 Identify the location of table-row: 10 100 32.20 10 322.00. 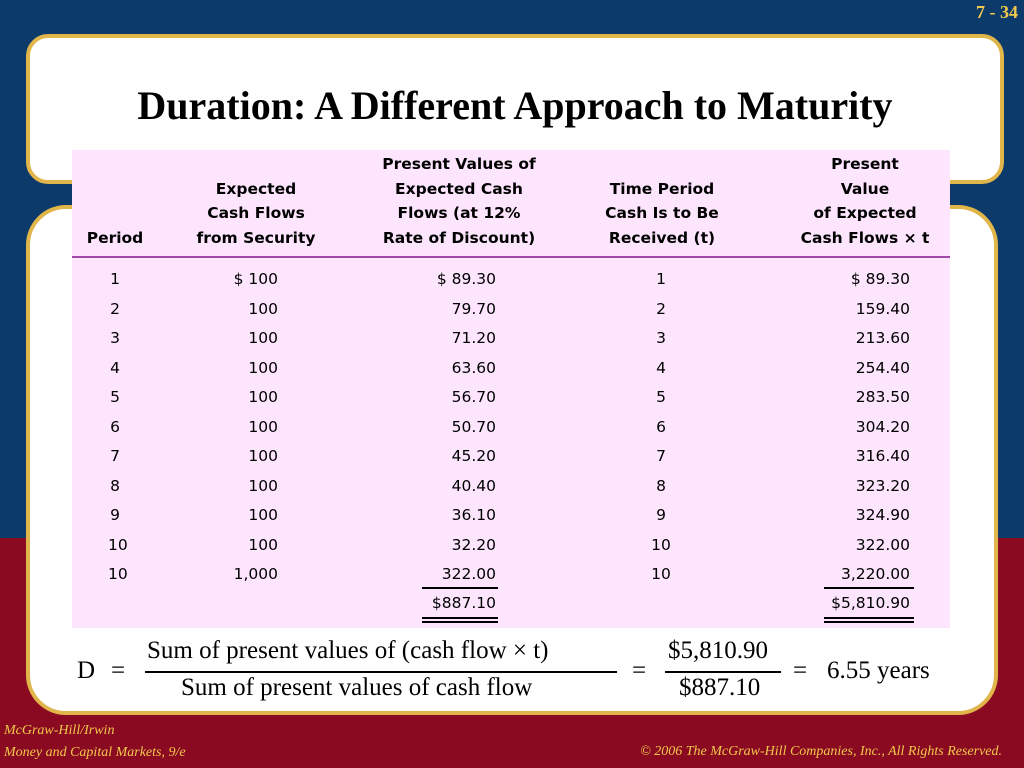
(511, 545).